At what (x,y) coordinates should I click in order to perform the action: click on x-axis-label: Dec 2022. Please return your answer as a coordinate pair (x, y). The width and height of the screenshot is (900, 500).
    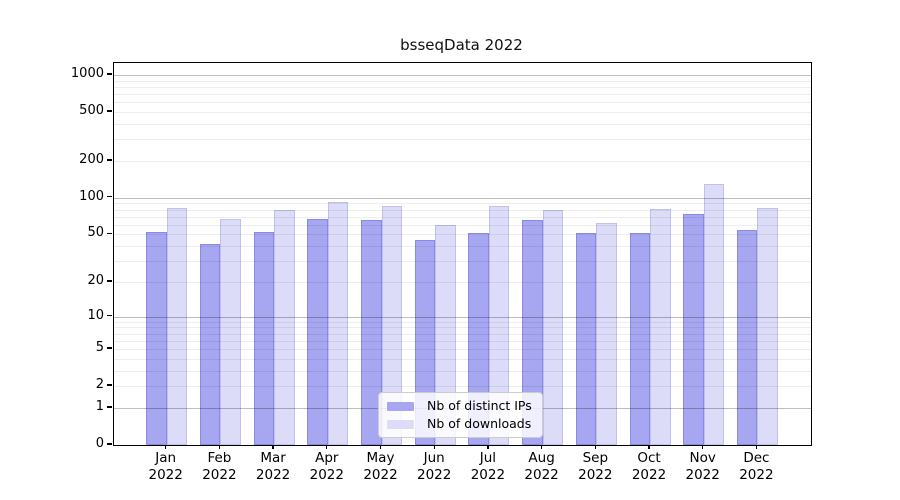
    Looking at the image, I should click on (756, 466).